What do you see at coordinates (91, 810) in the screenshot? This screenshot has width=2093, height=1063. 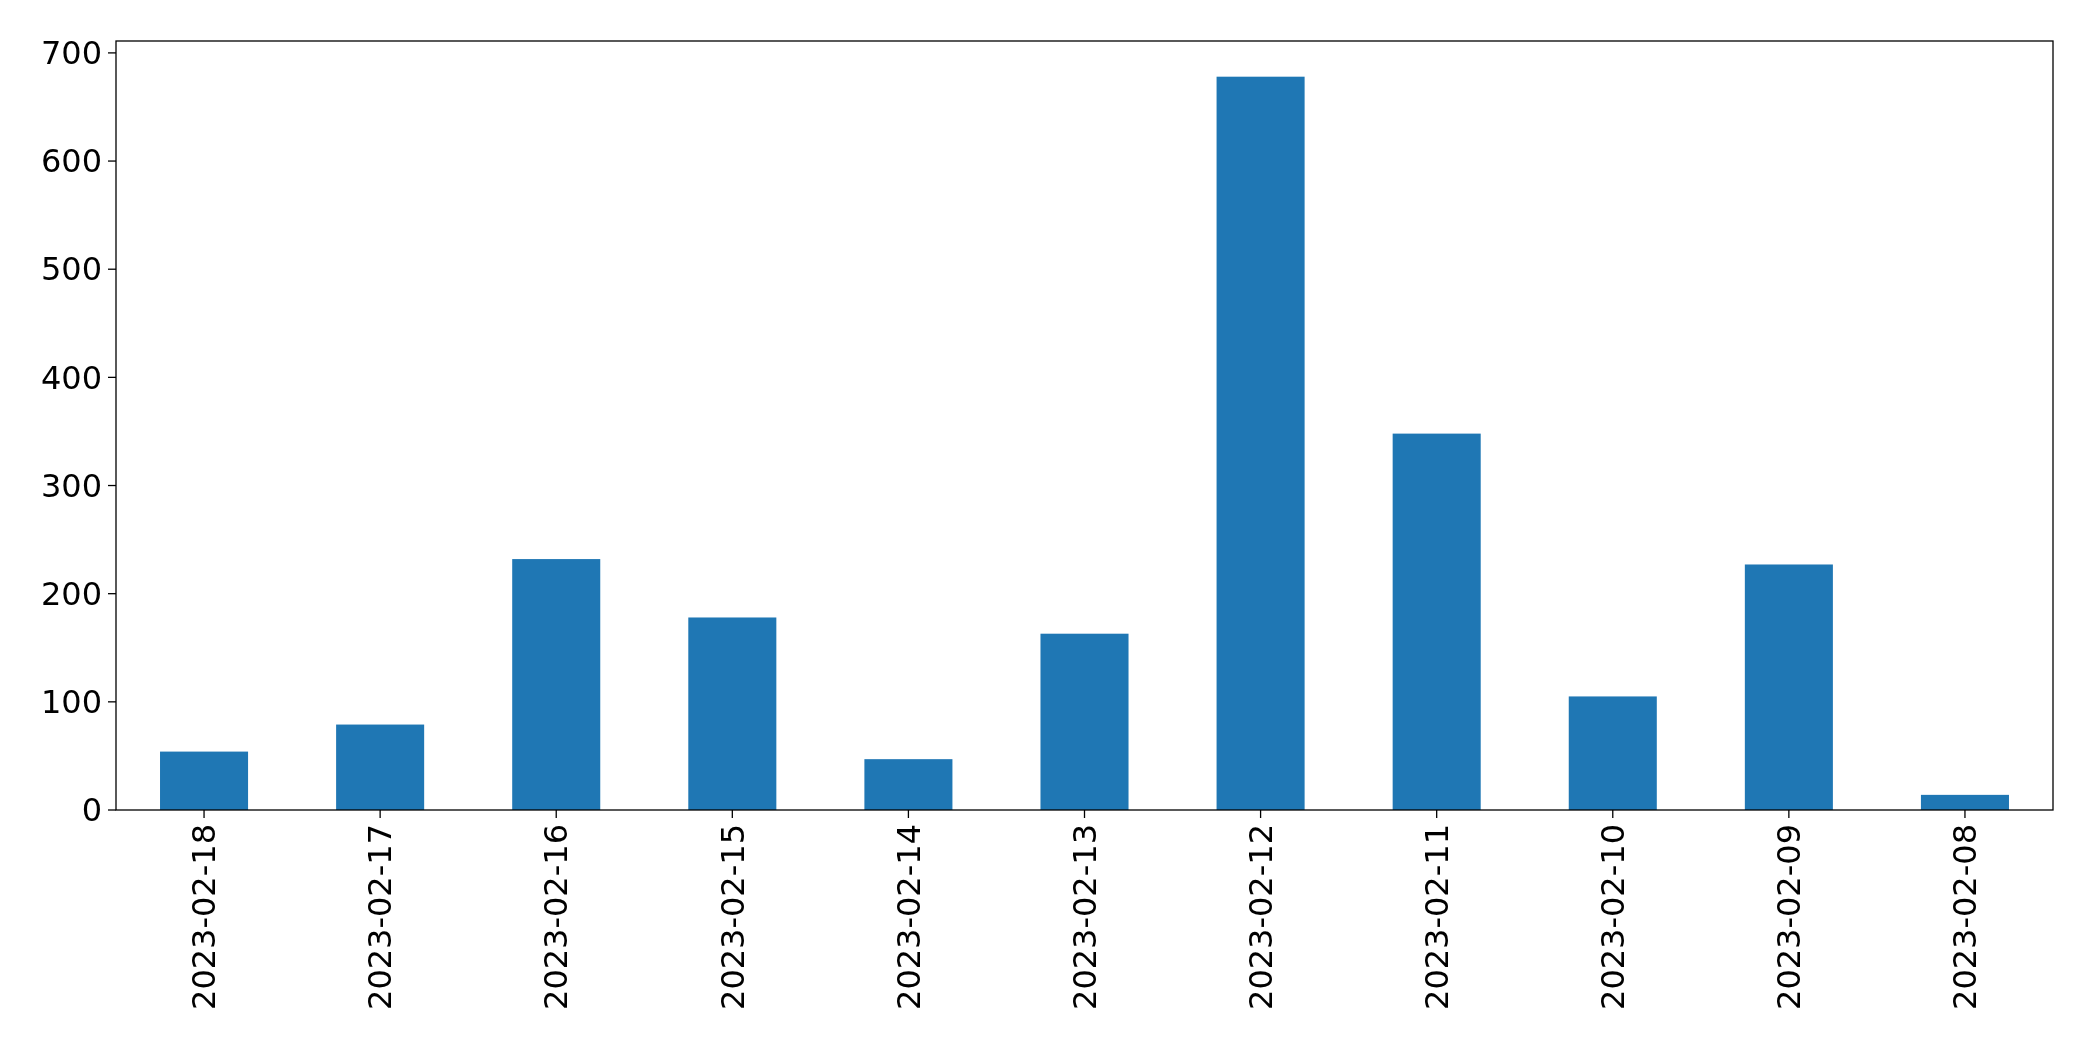 I see `y-tick-label: 0` at bounding box center [91, 810].